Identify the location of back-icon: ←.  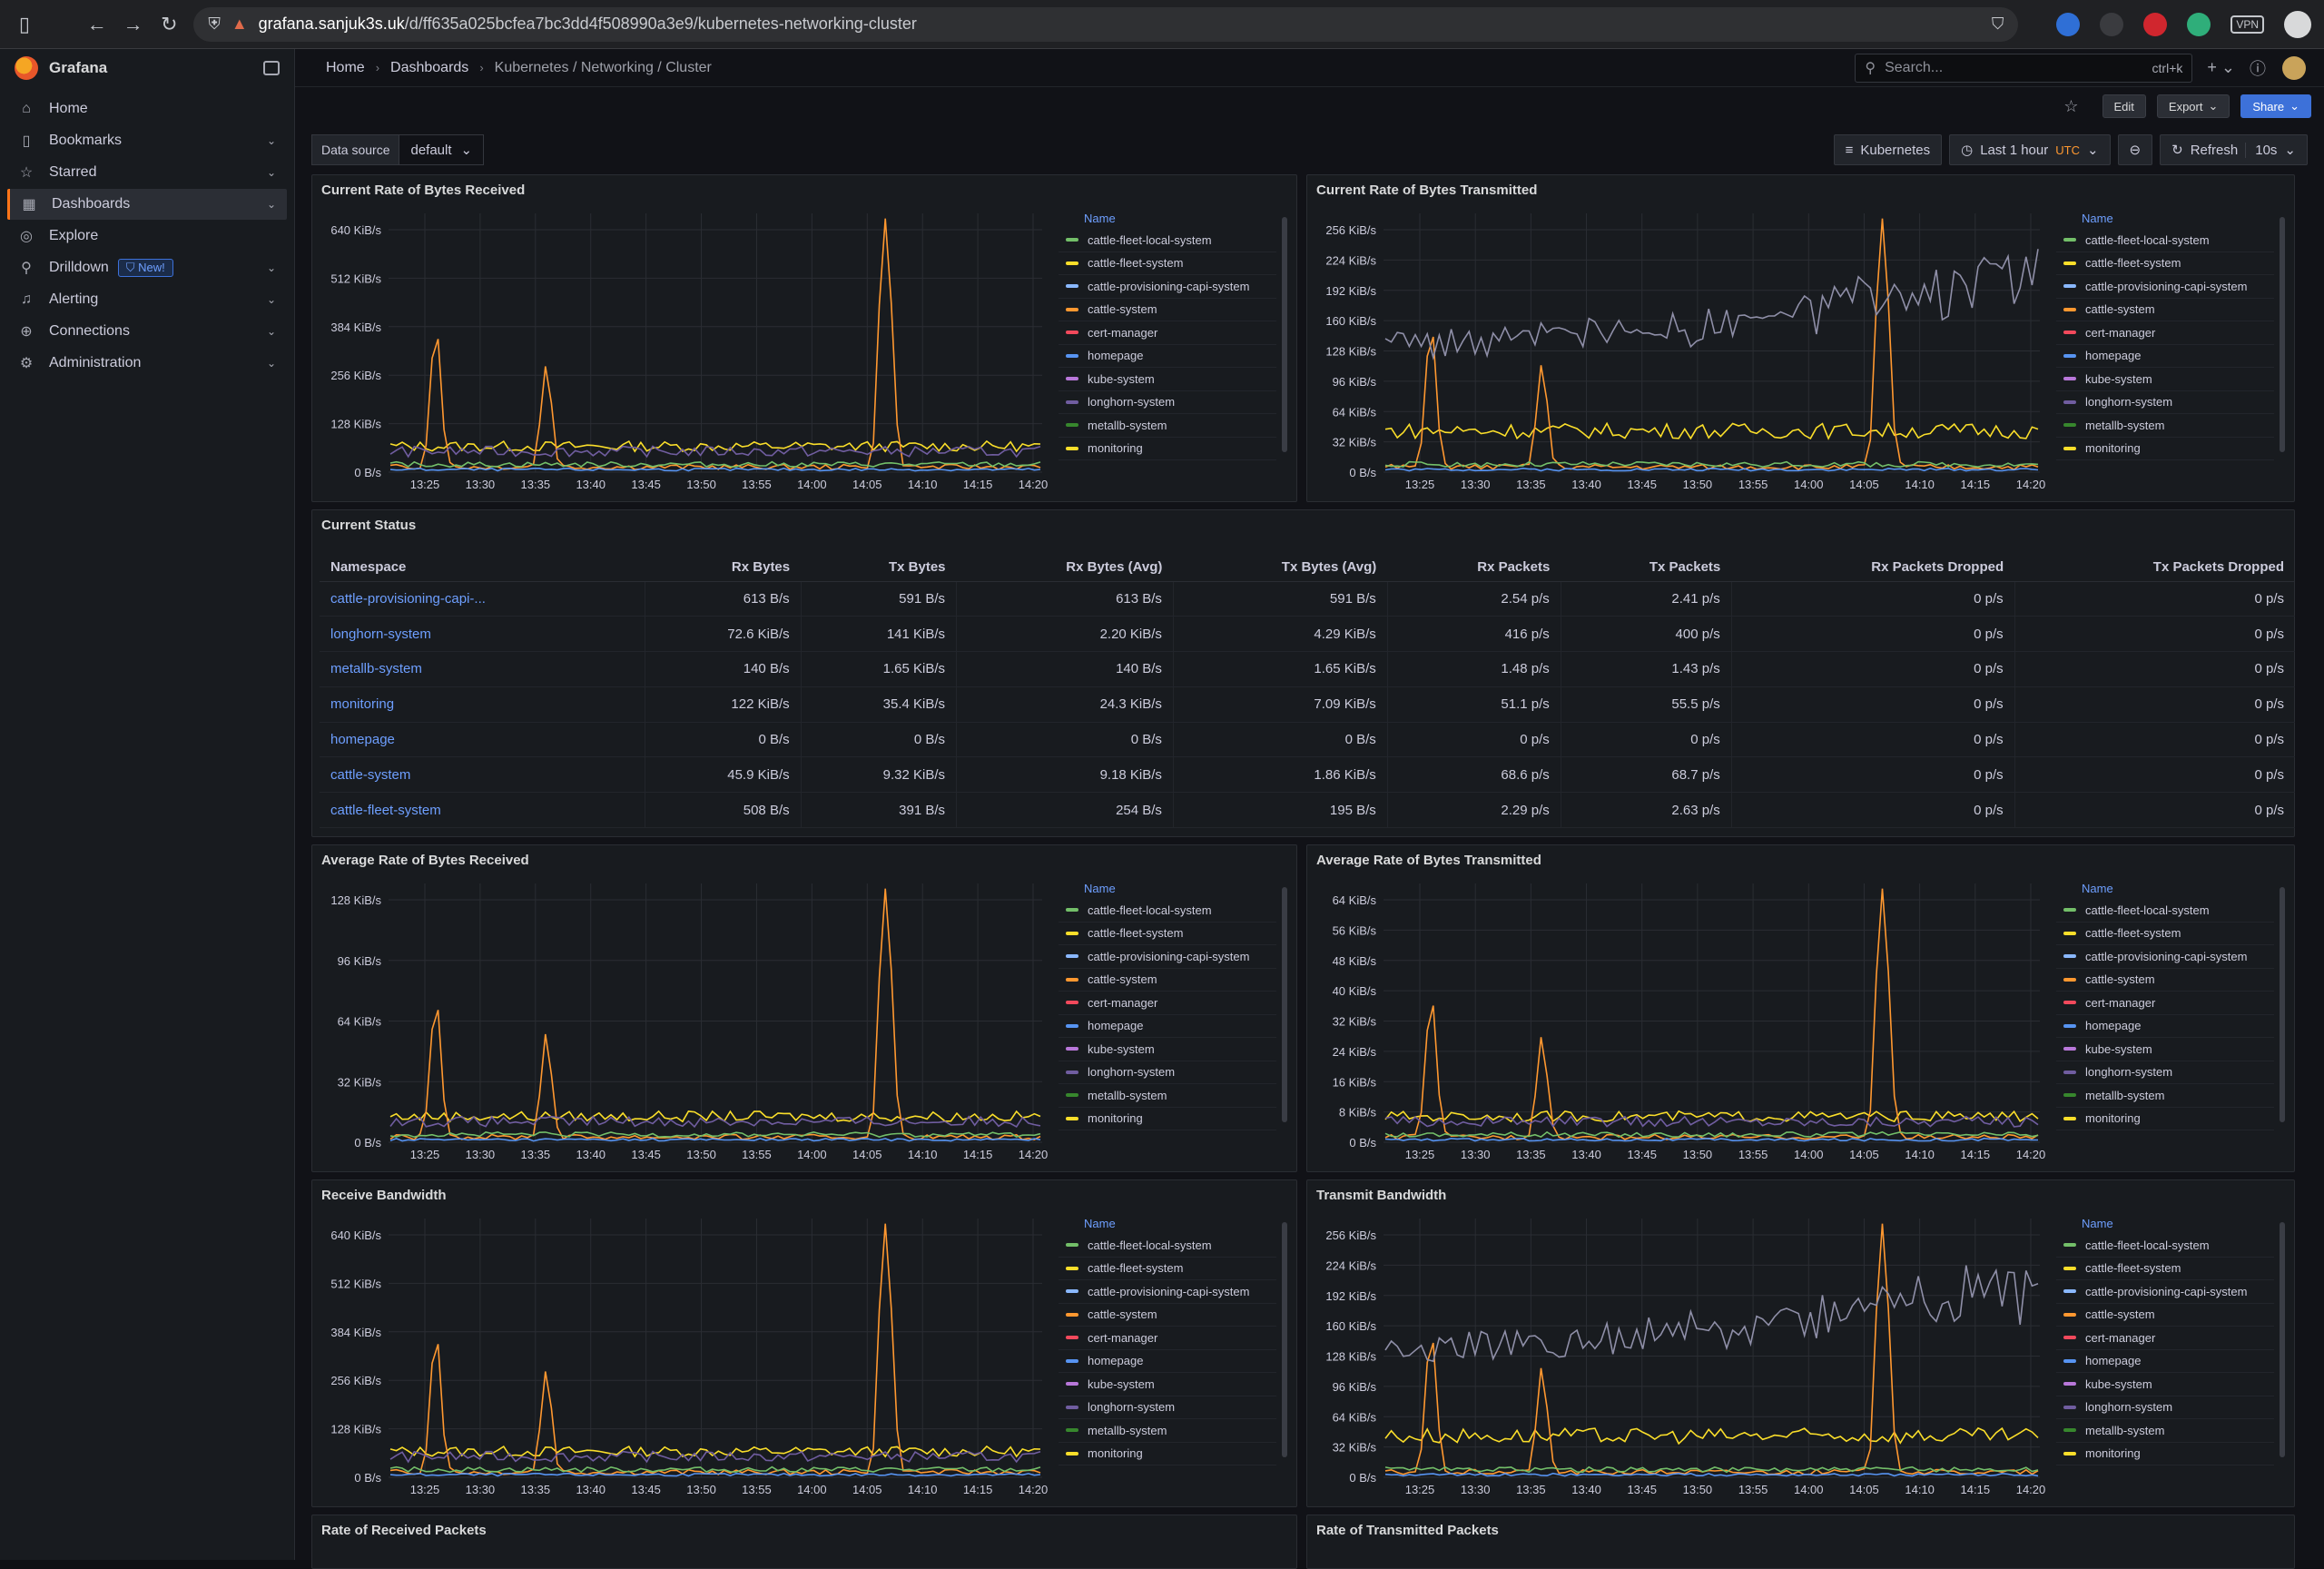
(97, 24).